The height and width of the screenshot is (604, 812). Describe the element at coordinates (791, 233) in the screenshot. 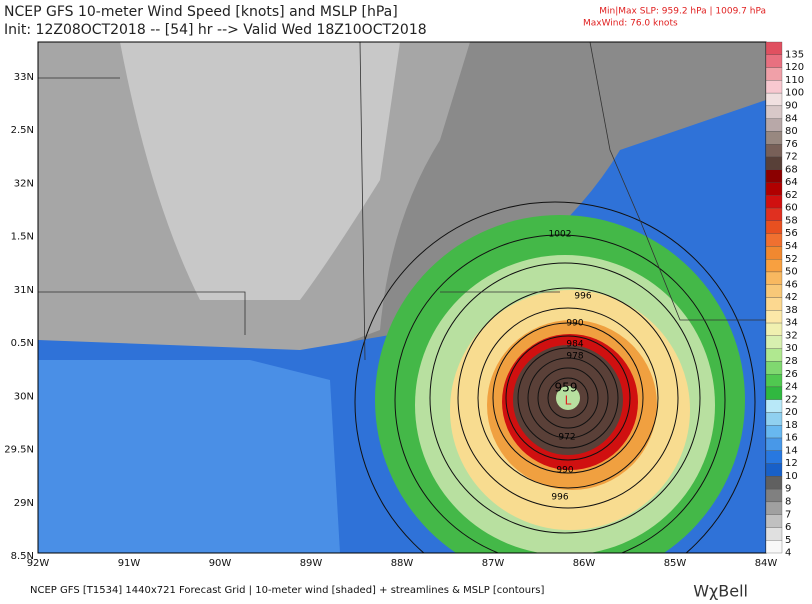

I see `colorbar-label: 56` at that location.